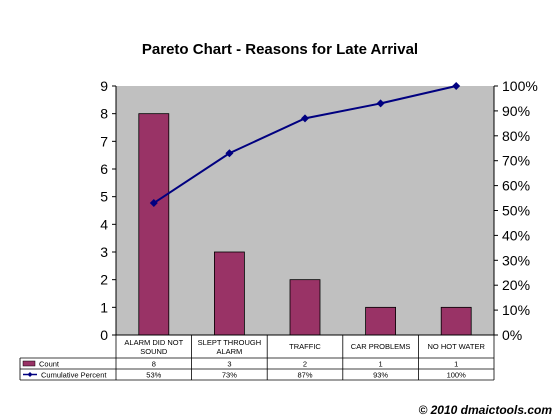 This screenshot has height=420, width=560. What do you see at coordinates (104, 224) in the screenshot?
I see `left-tick-label-4: 4` at bounding box center [104, 224].